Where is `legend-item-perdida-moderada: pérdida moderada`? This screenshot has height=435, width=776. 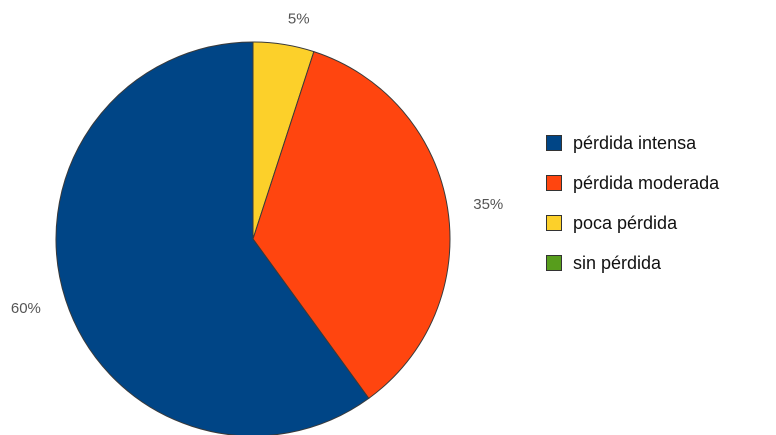 legend-item-perdida-moderada: pérdida moderada is located at coordinates (632, 183).